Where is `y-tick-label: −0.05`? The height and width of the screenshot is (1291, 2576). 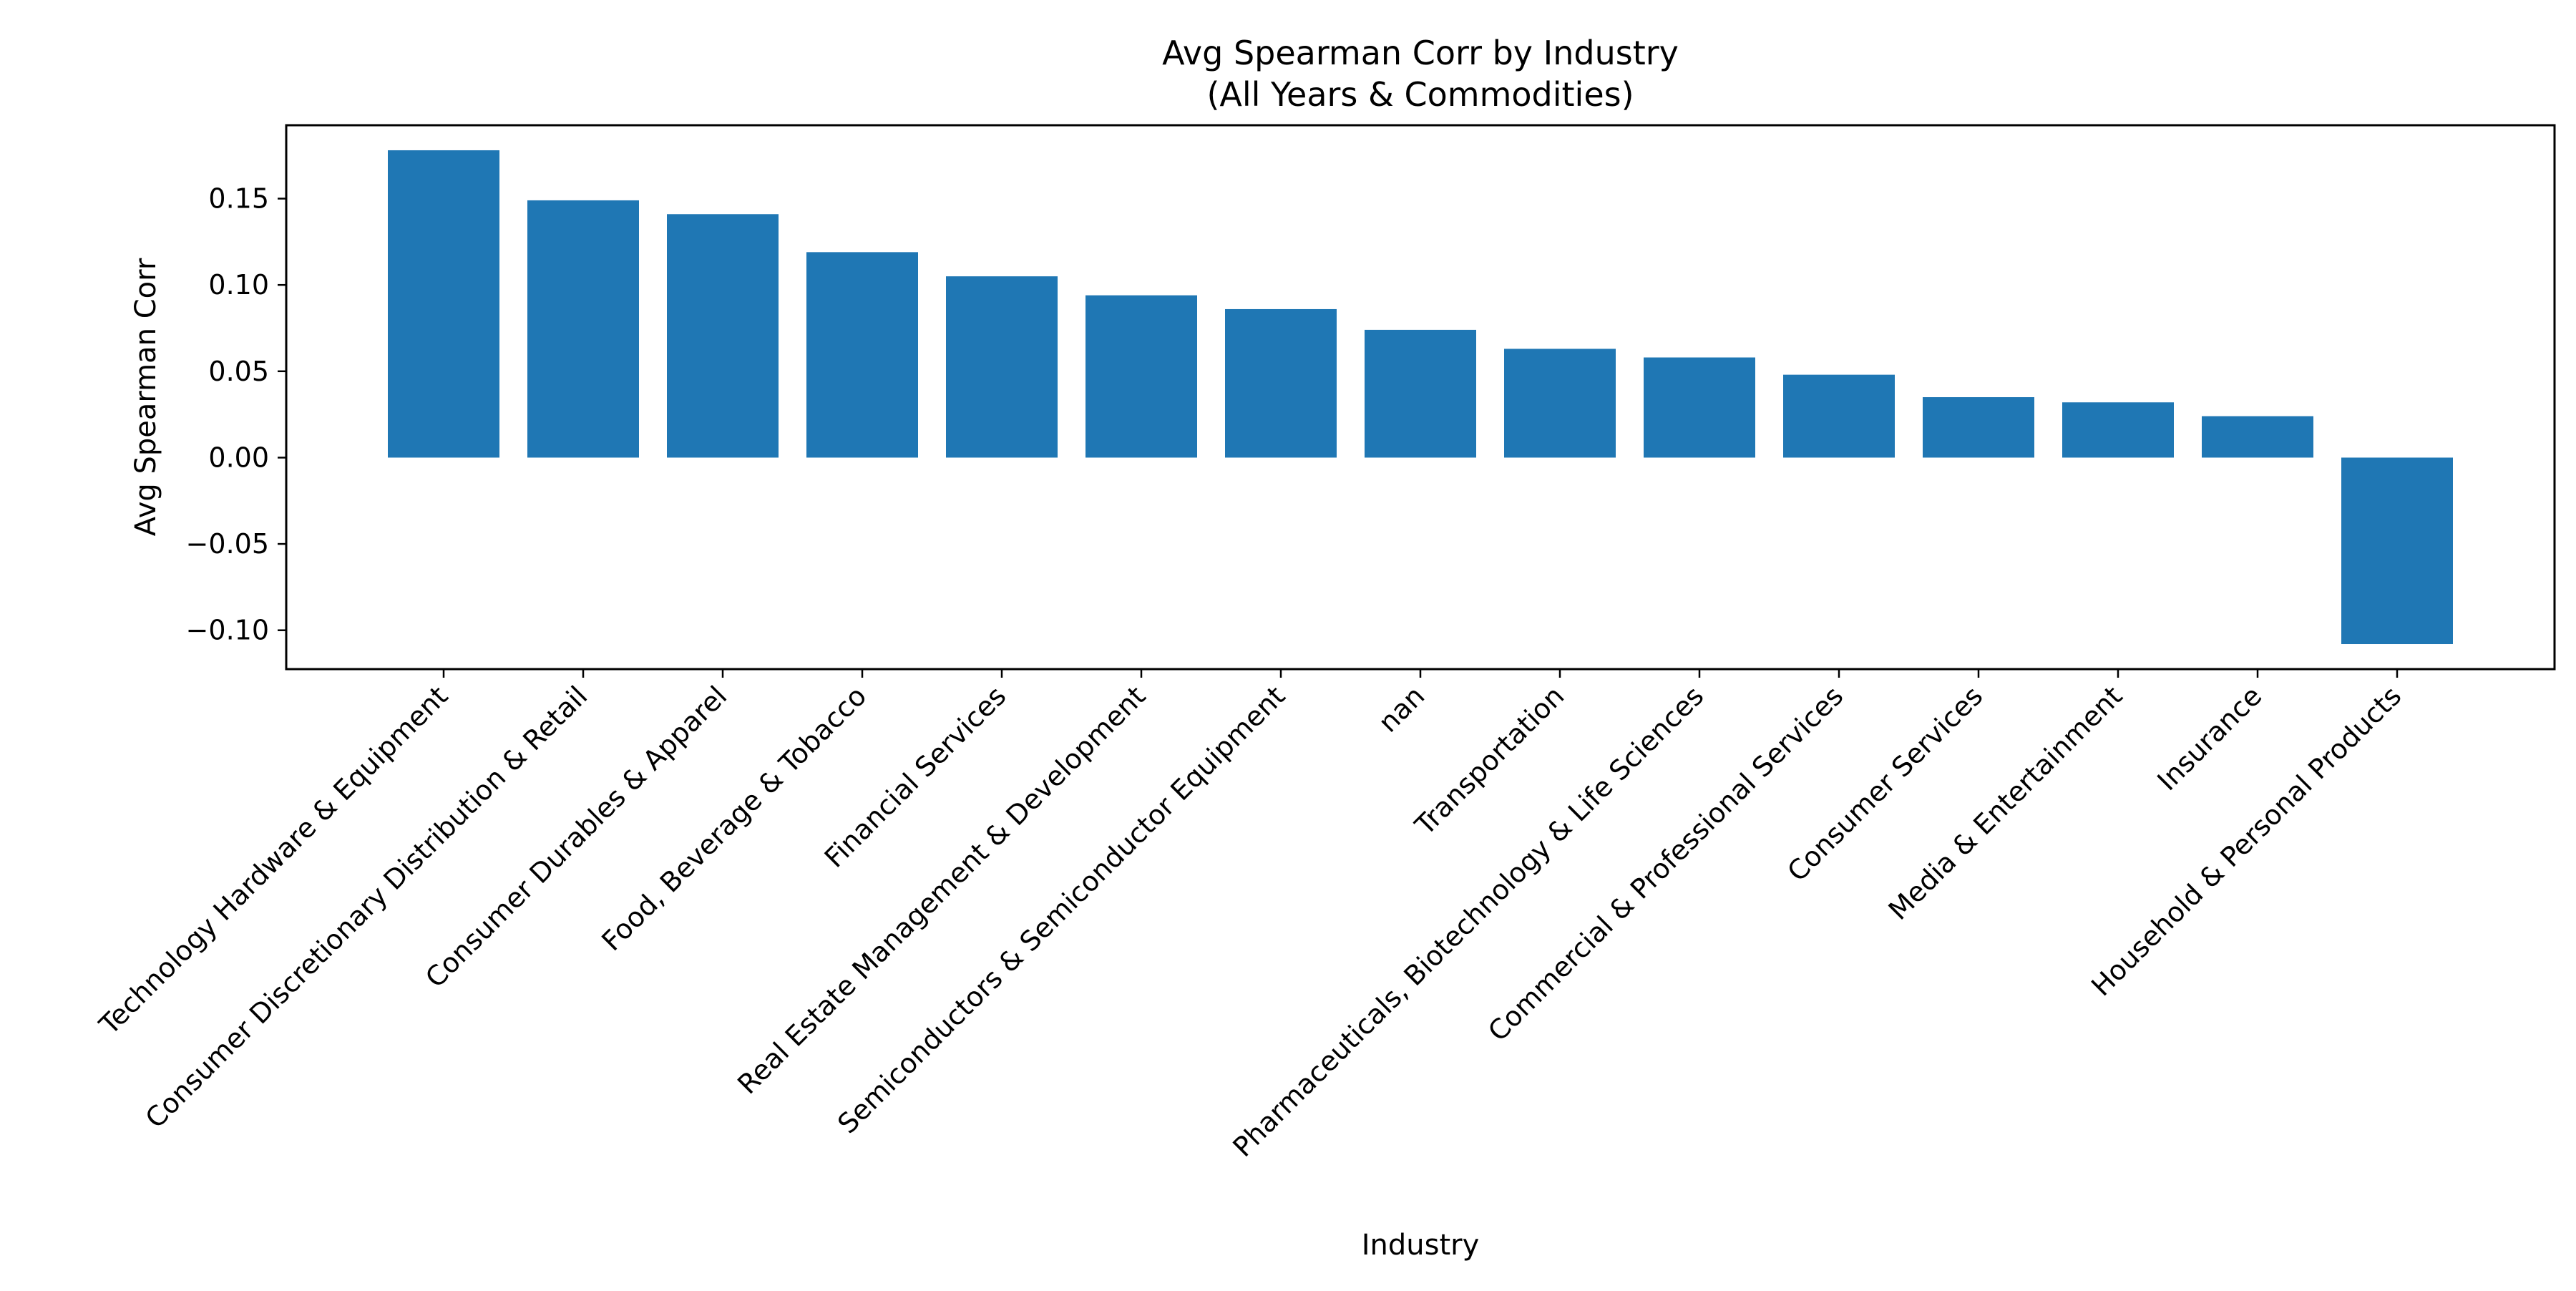 y-tick-label: −0.05 is located at coordinates (227, 544).